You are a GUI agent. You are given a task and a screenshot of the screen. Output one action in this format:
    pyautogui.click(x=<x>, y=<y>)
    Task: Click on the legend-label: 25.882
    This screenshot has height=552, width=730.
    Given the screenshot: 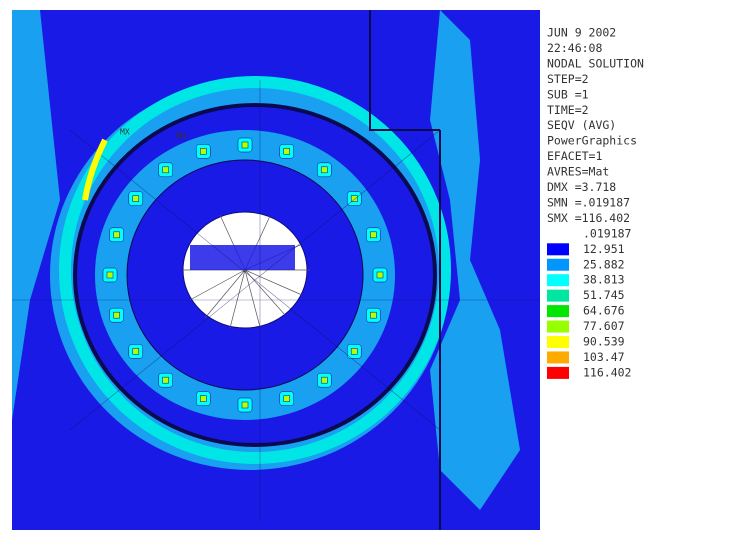 What is the action you would take?
    pyautogui.click(x=604, y=264)
    